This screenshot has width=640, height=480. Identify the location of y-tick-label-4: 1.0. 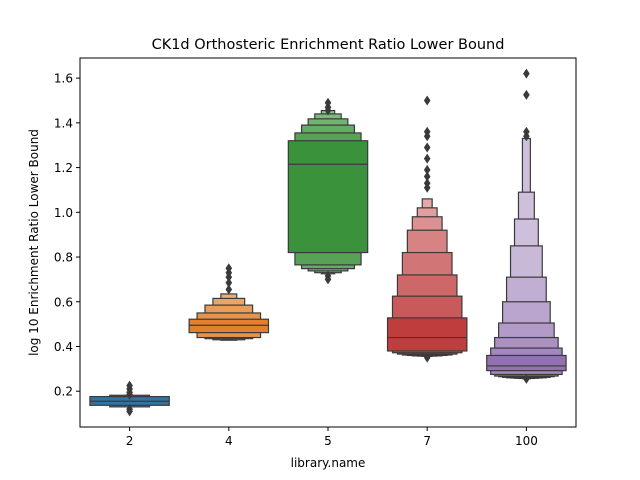
(63, 213).